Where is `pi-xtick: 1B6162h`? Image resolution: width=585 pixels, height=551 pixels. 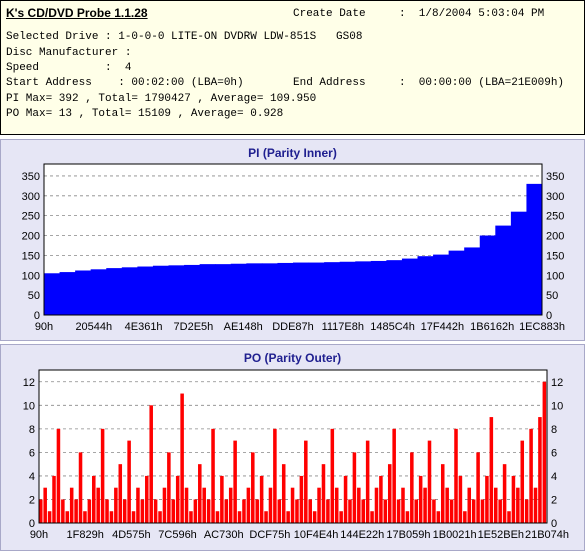 pi-xtick: 1B6162h is located at coordinates (492, 327).